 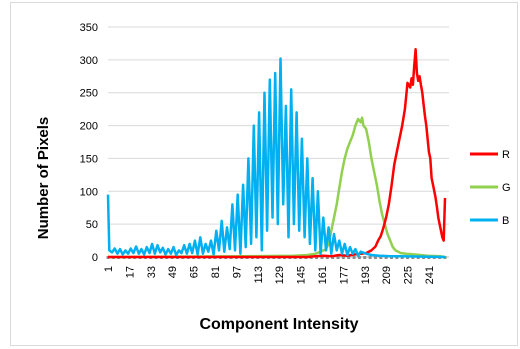 I want to click on y-tick-label: 100, so click(x=89, y=192).